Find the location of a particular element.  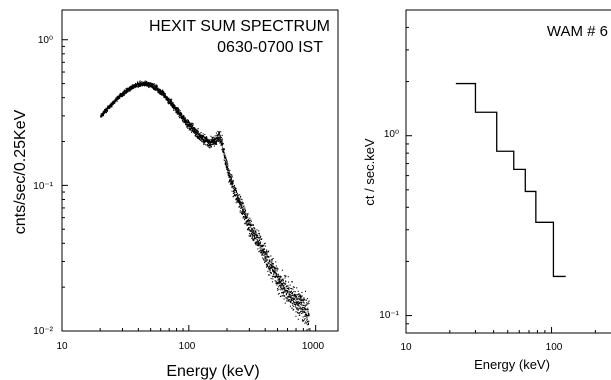

wam-step-line is located at coordinates (510, 180).